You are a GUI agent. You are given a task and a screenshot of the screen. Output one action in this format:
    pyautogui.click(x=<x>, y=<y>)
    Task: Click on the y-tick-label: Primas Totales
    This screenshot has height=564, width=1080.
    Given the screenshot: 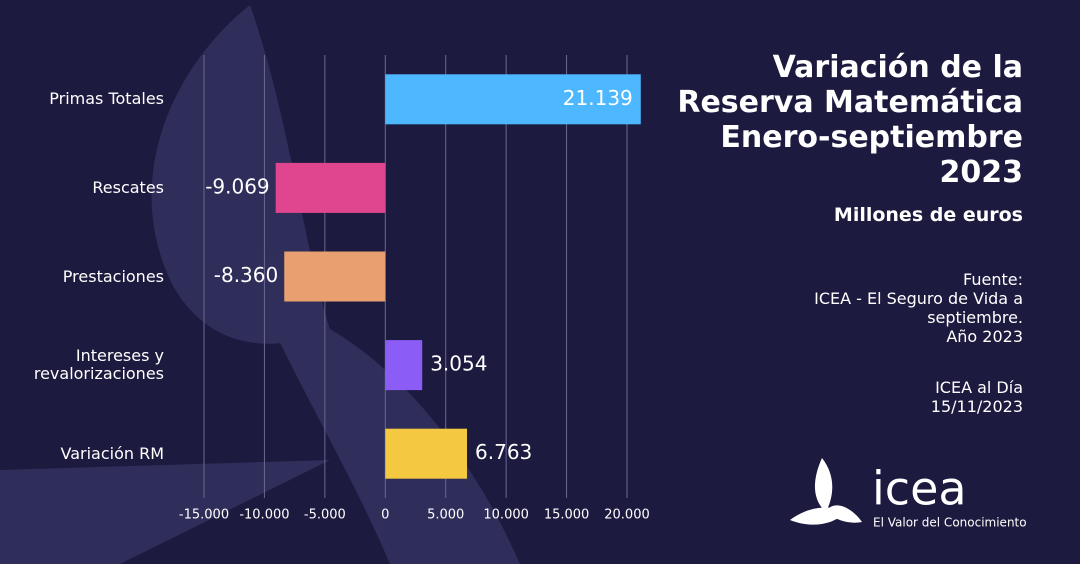 What is the action you would take?
    pyautogui.click(x=106, y=99)
    